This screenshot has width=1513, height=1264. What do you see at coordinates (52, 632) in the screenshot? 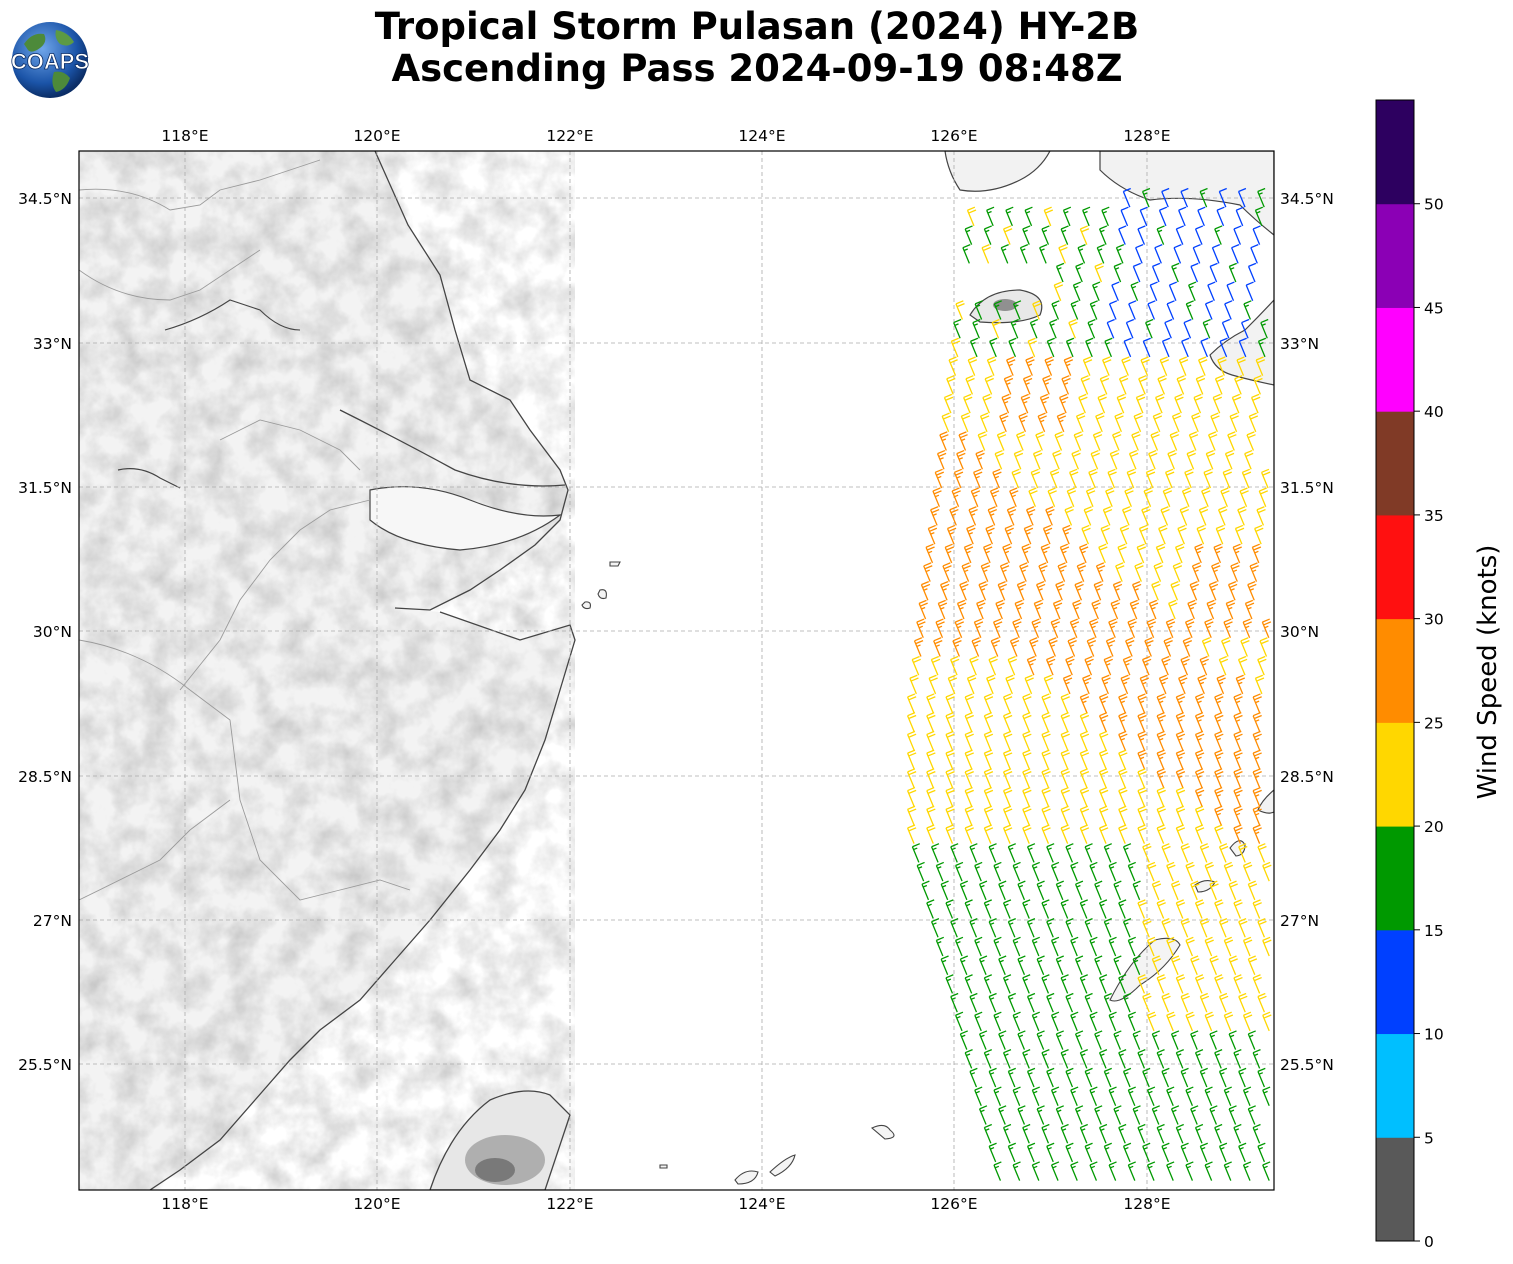
I see `lat-tick-label: 30°N` at bounding box center [52, 632].